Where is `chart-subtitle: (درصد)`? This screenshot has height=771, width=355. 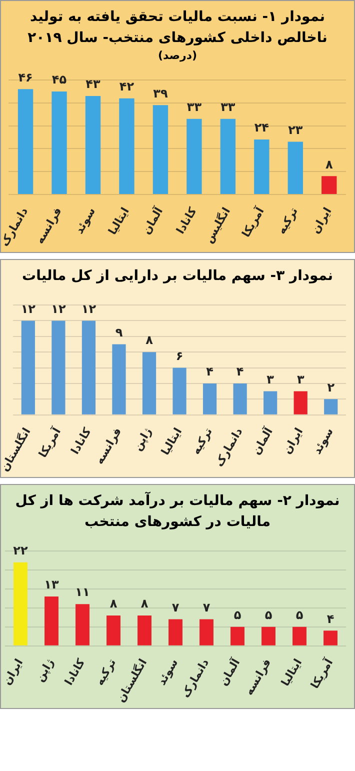
chart-subtitle: (درصد) is located at coordinates (177, 55).